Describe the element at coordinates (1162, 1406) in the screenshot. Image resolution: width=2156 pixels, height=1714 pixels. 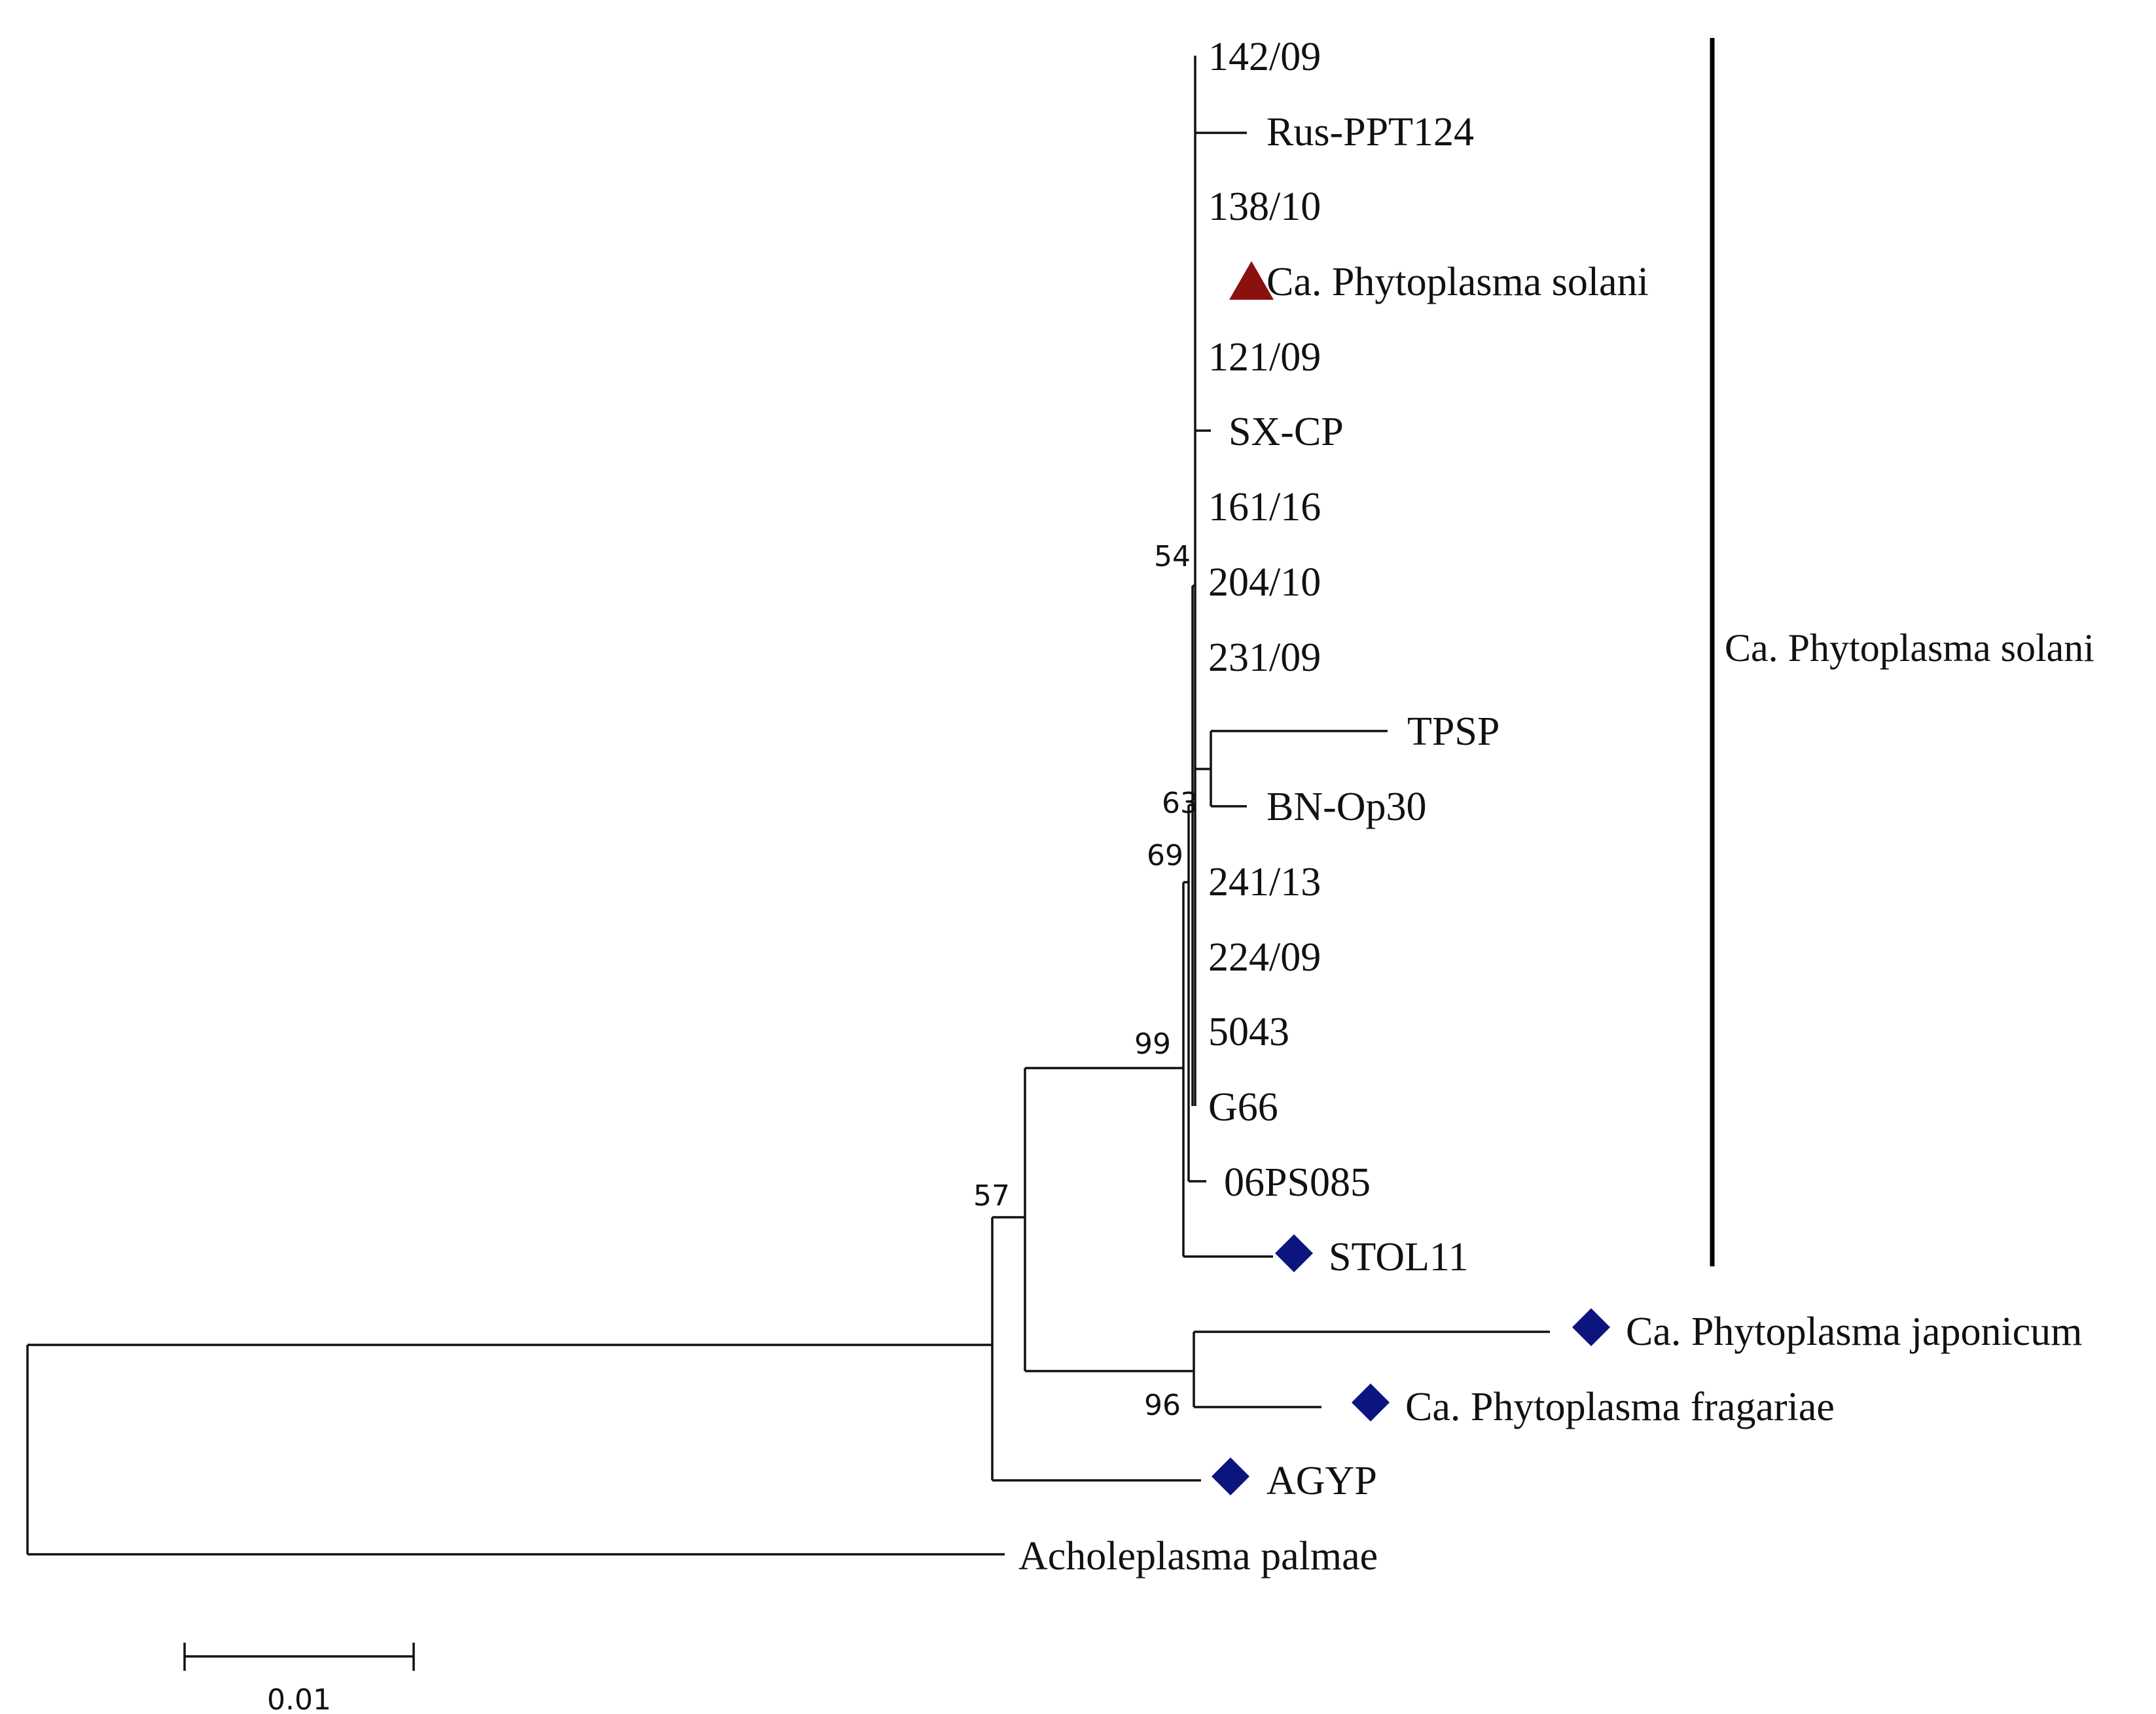
I see `bootstrap-value-96: 96` at that location.